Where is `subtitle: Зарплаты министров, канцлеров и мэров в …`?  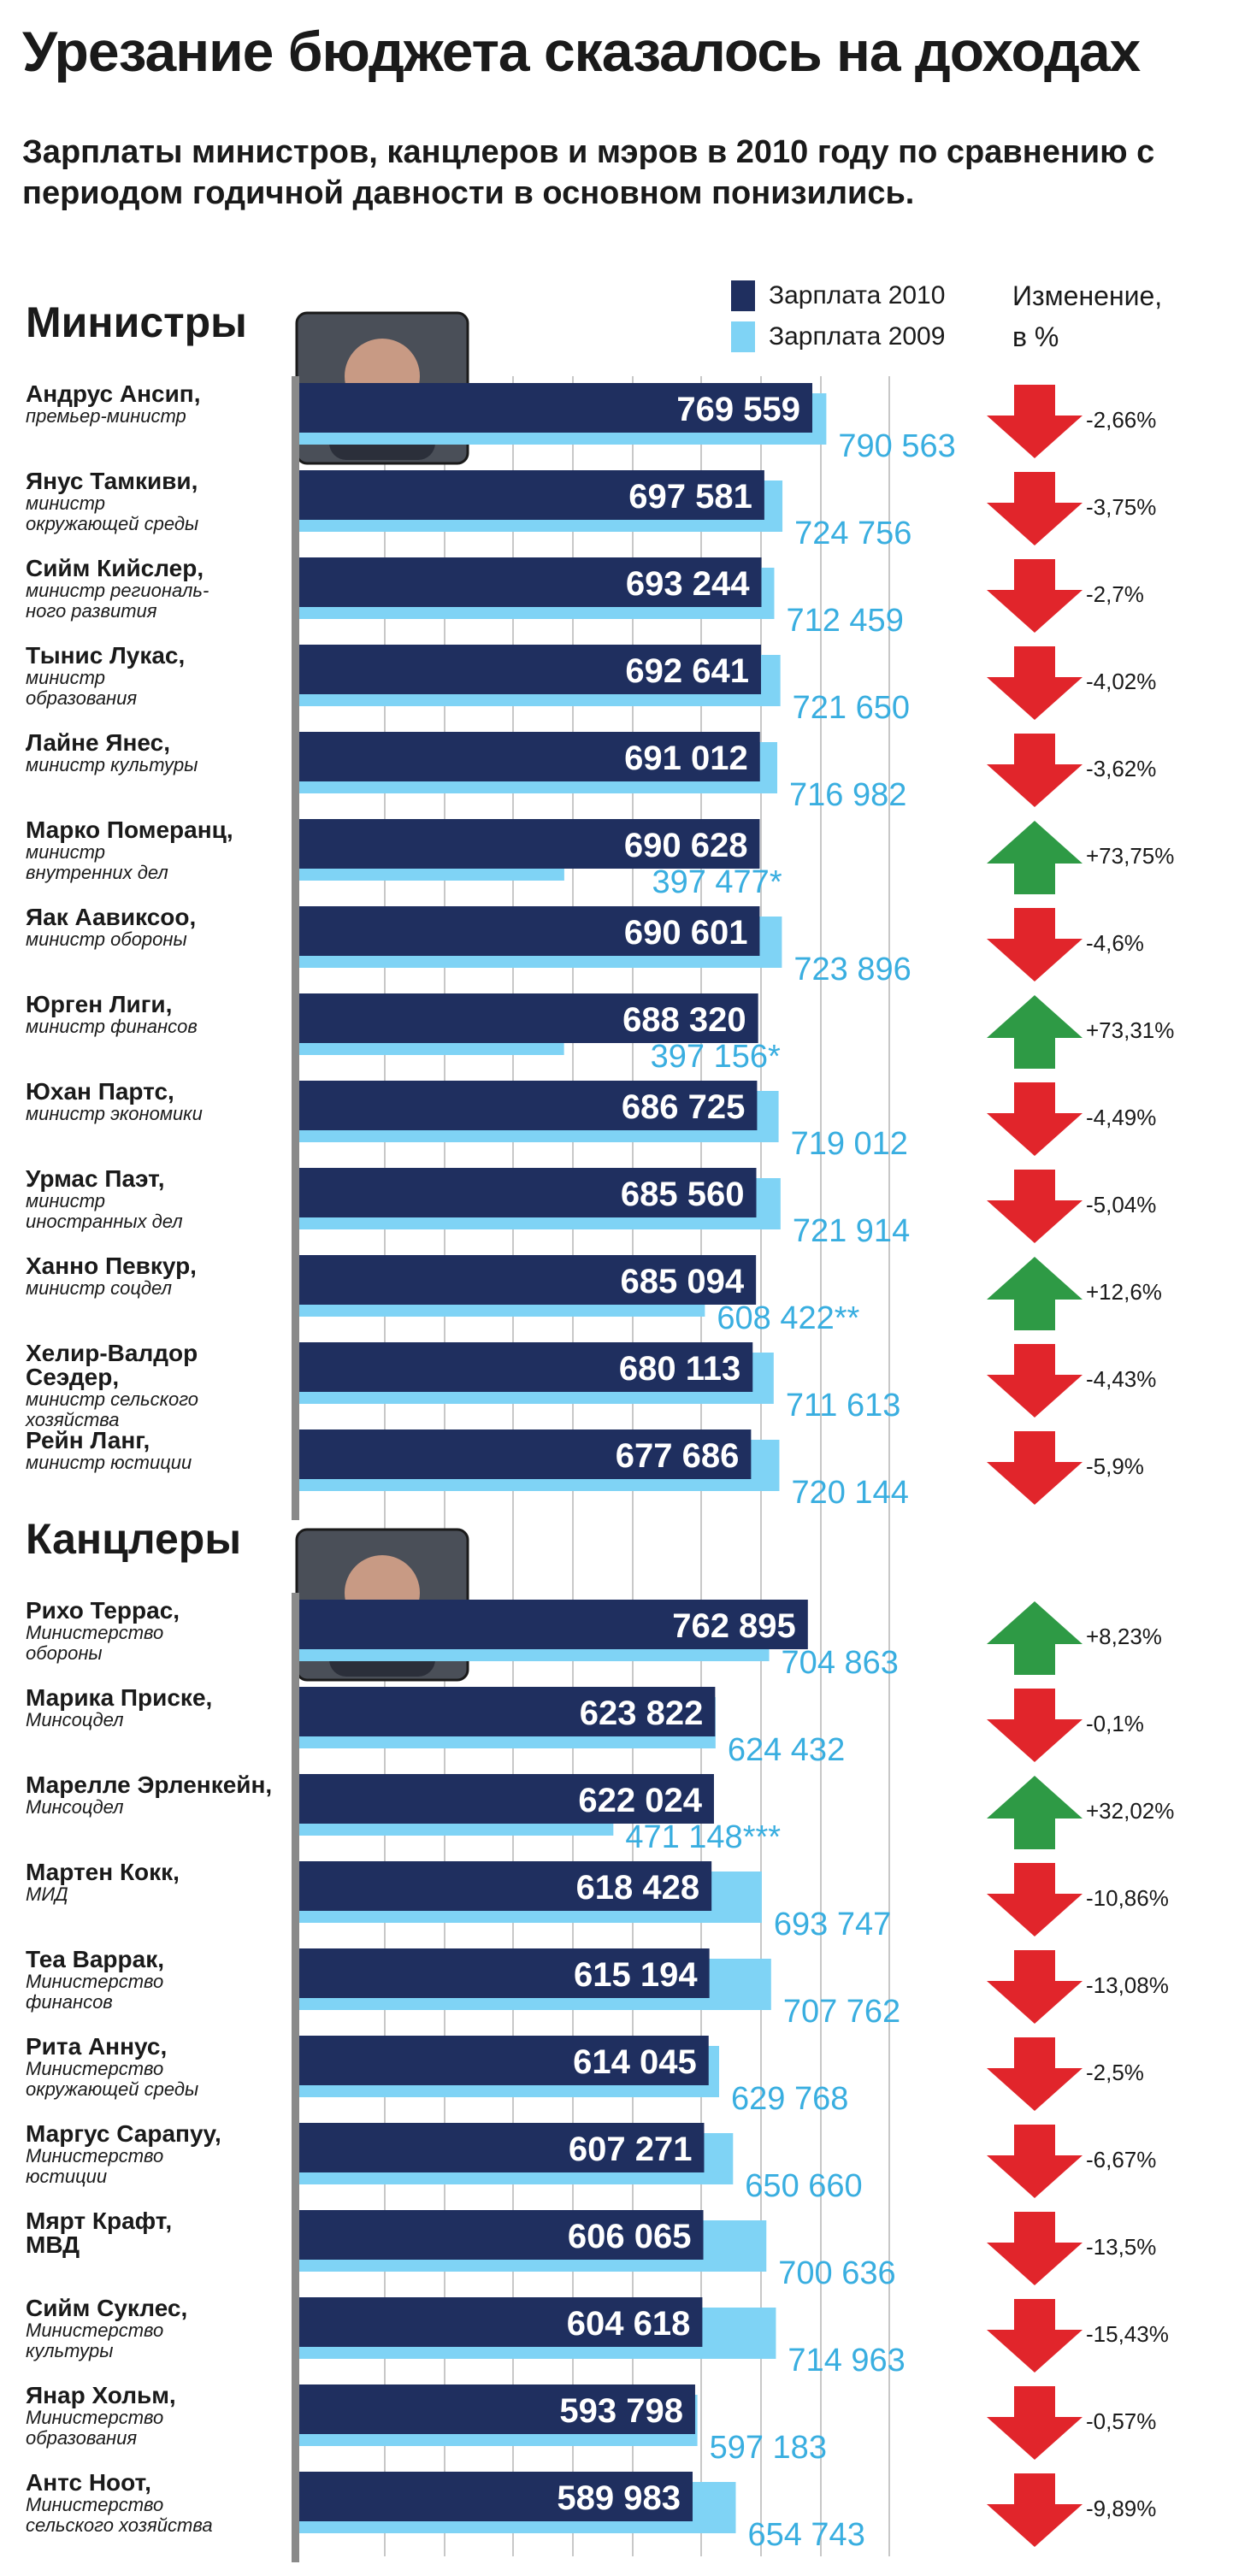
subtitle: Зарплаты министров, канцлеров и мэров в … is located at coordinates (588, 172).